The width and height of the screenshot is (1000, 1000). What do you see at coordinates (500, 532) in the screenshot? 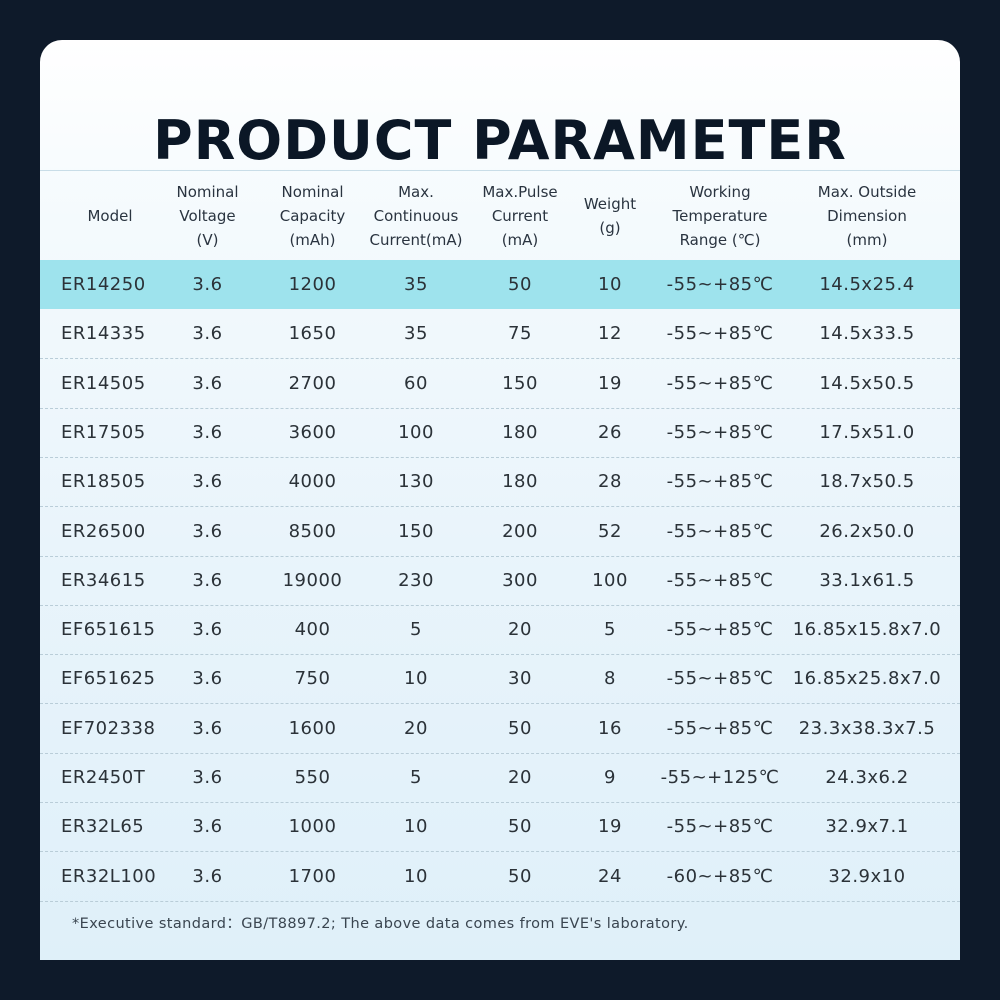
I see `table-row: ER26500 3.6 8500 150 200 52 -55~+85℃ 26.2x50.0` at bounding box center [500, 532].